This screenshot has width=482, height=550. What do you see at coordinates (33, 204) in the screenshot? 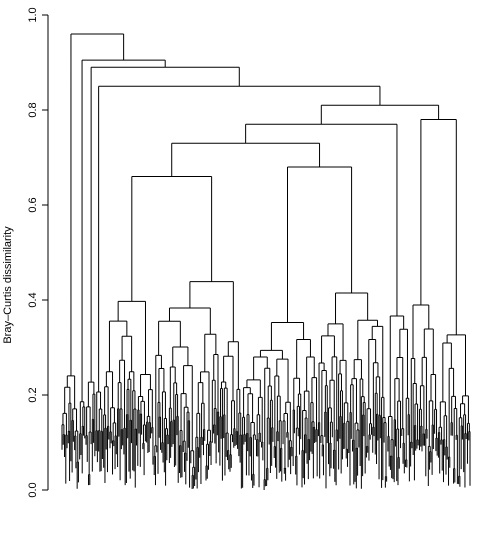
I see `y-tick-label: 0.6` at bounding box center [33, 204].